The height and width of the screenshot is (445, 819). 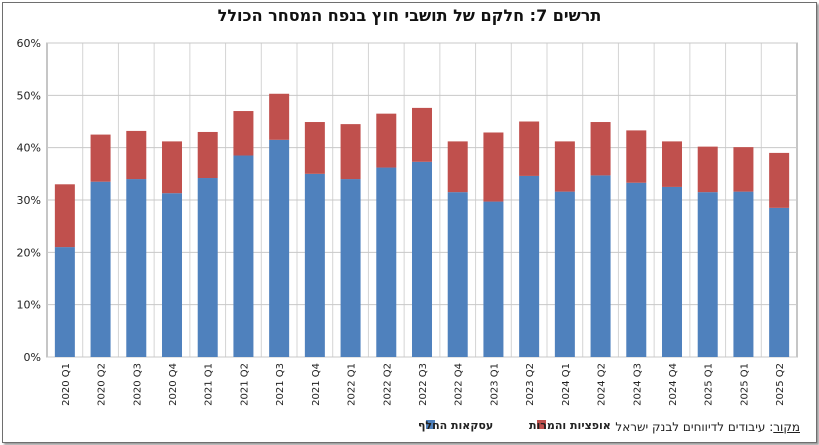 What do you see at coordinates (673, 384) in the screenshot?
I see `x-tick-label: 2024 Q4` at bounding box center [673, 384].